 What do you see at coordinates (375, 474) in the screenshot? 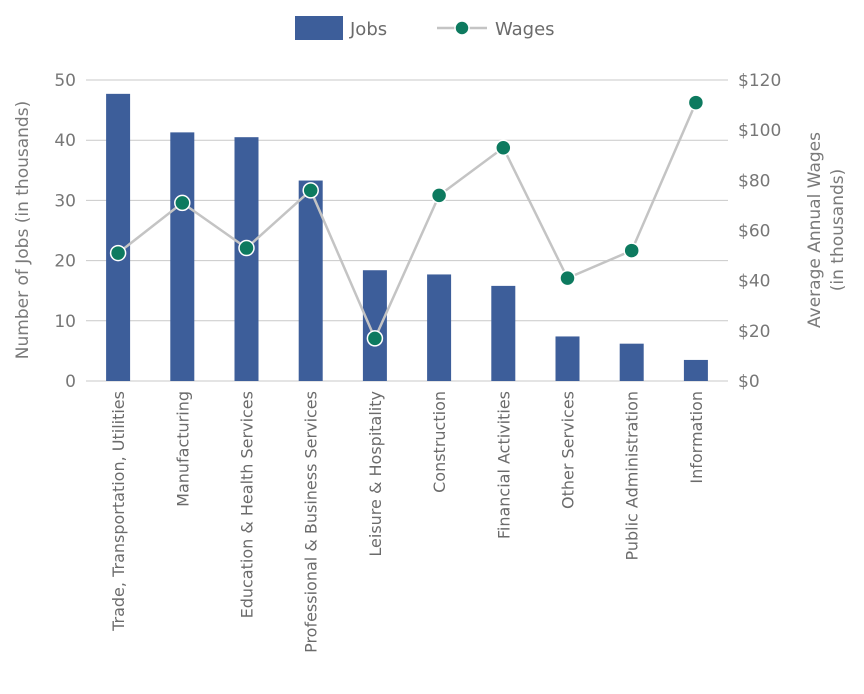
I see `x-tick-label: Leisure & Hospitality` at bounding box center [375, 474].